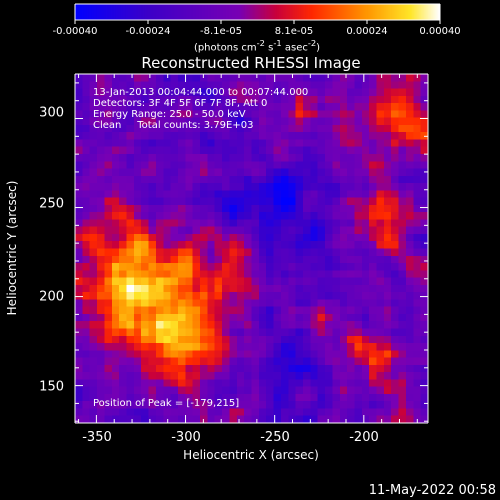 Image resolution: width=500 pixels, height=500 pixels. Describe the element at coordinates (97, 437) in the screenshot. I see `x-tick-label: -350` at that location.